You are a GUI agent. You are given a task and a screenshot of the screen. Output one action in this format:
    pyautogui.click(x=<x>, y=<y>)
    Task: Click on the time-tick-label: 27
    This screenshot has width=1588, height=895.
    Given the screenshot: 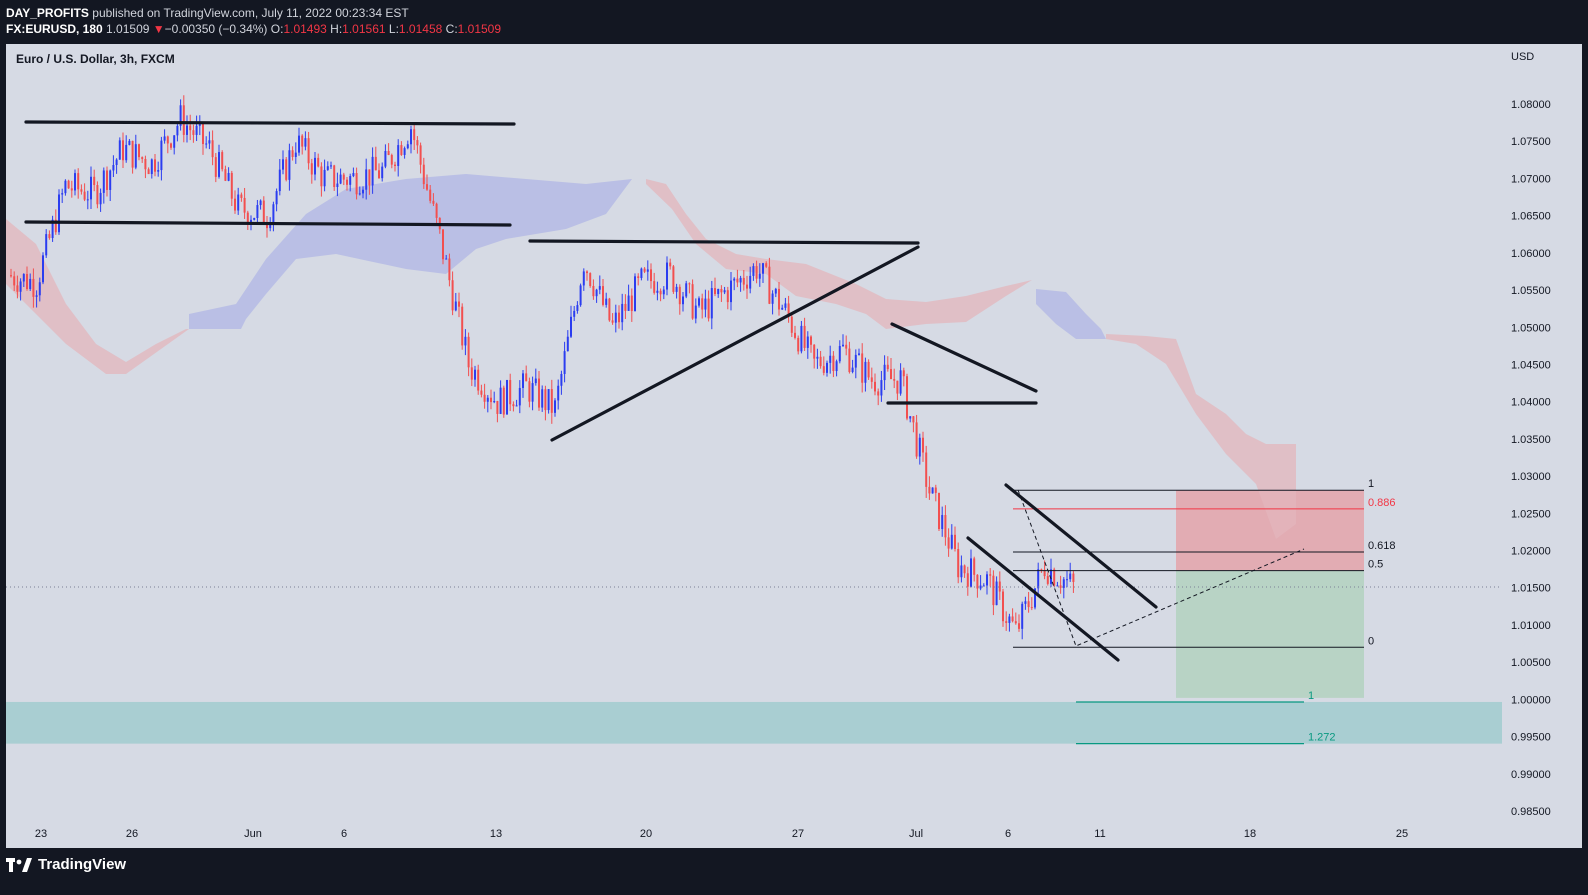 What is the action you would take?
    pyautogui.click(x=798, y=834)
    